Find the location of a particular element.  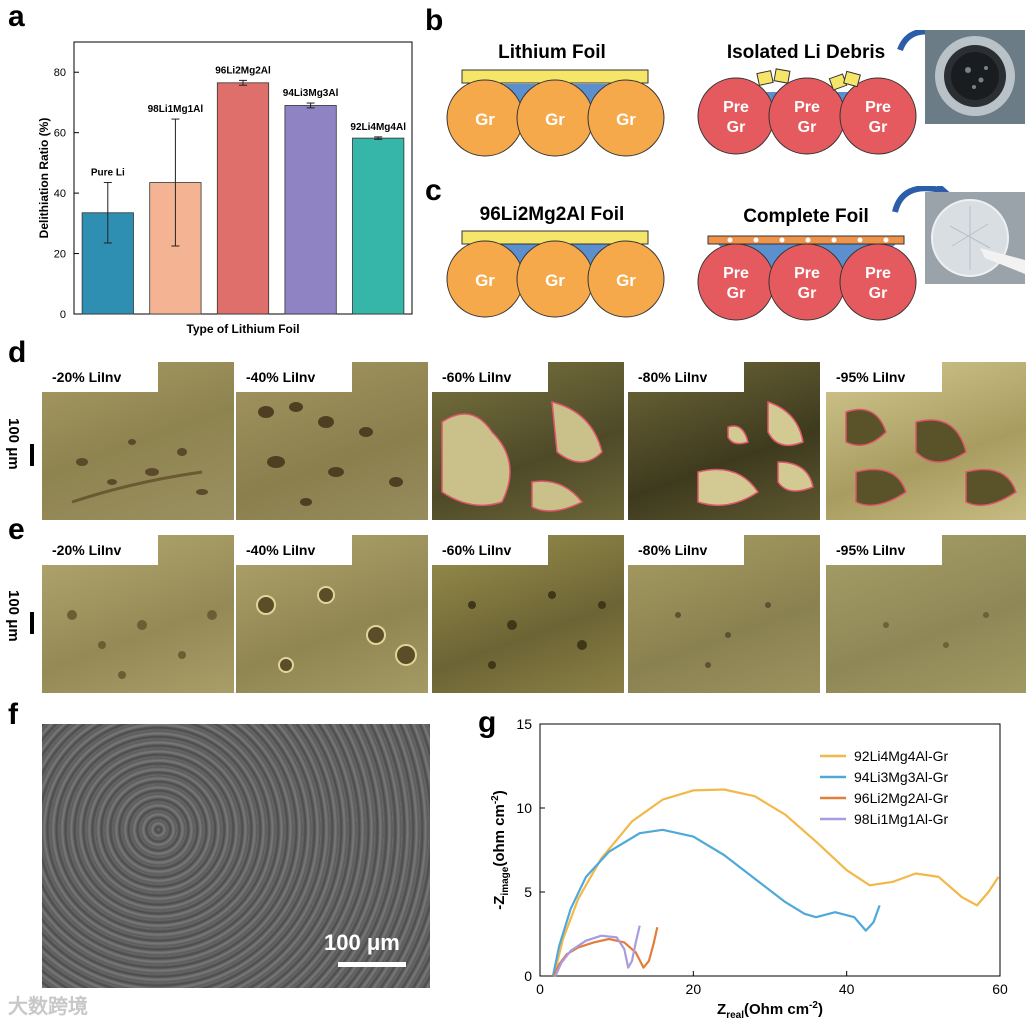

micrograph-d-4: -80% LiInv is located at coordinates (724, 441).